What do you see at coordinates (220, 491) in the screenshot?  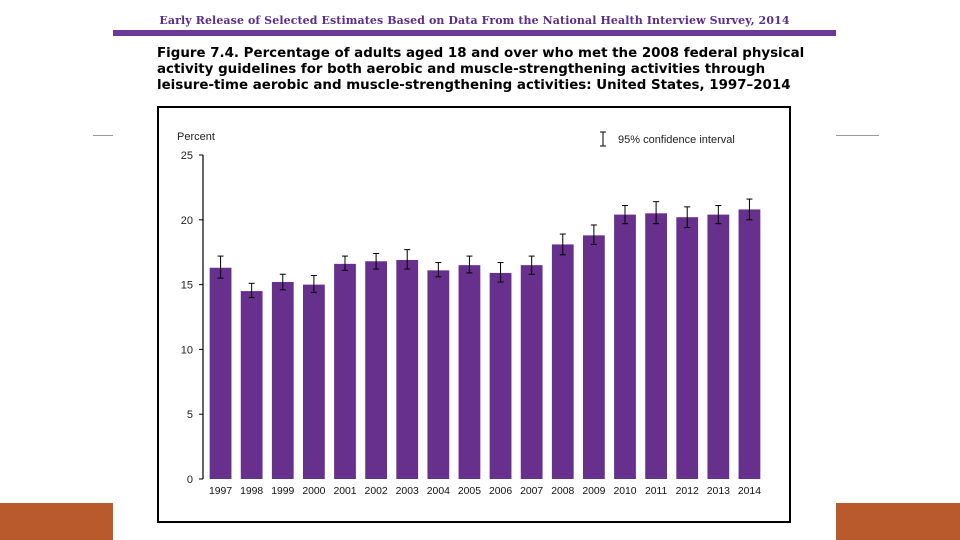 I see `x-tick-label: 1997` at bounding box center [220, 491].